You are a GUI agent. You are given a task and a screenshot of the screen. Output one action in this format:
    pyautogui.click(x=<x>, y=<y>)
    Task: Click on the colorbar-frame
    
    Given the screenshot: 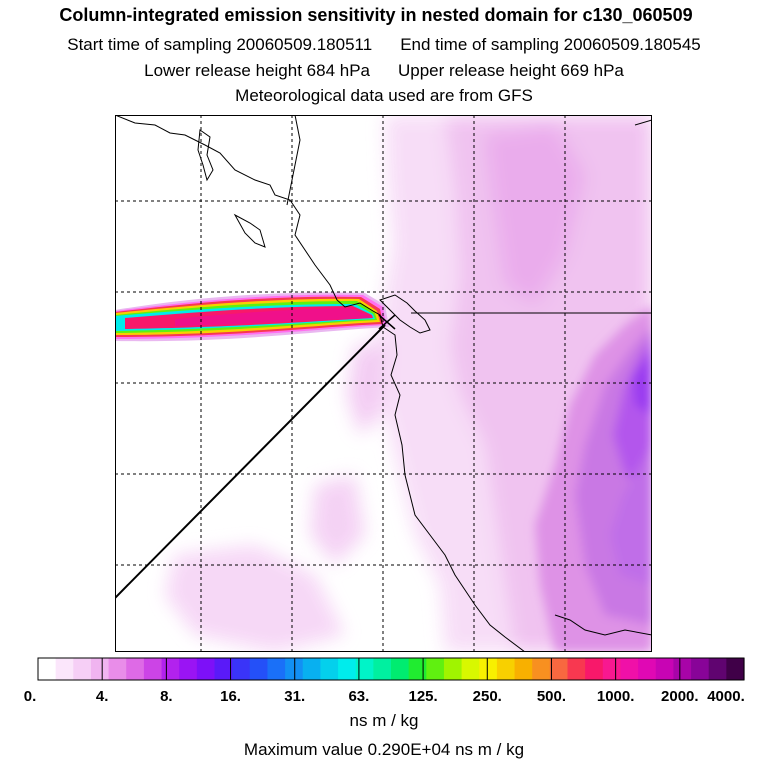 What is the action you would take?
    pyautogui.click(x=391, y=669)
    